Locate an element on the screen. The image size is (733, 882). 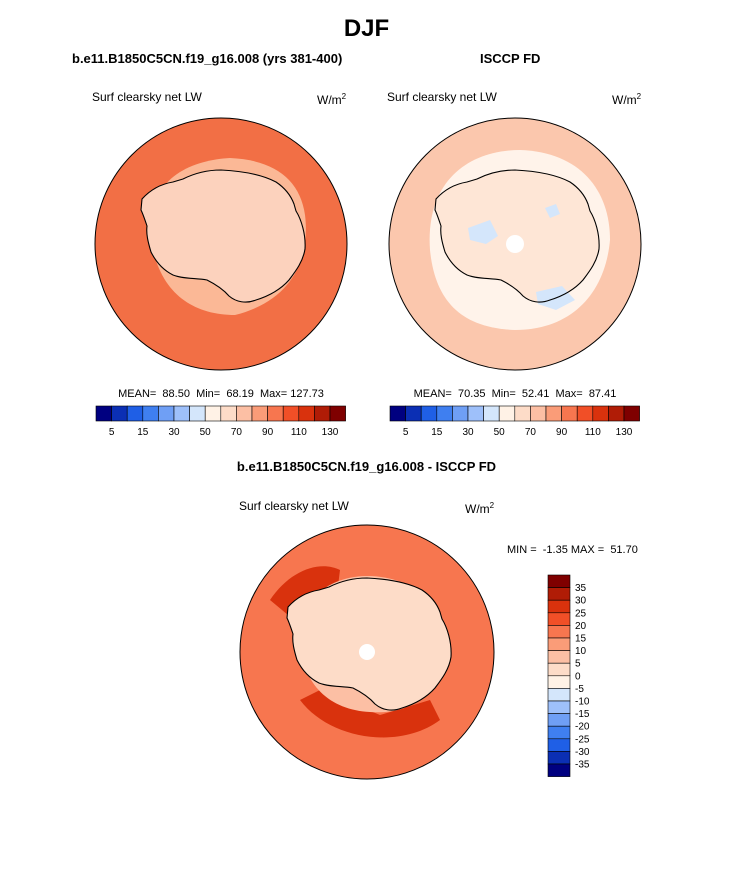
model-colorbar-tick-label: 130 is located at coordinates (330, 432).